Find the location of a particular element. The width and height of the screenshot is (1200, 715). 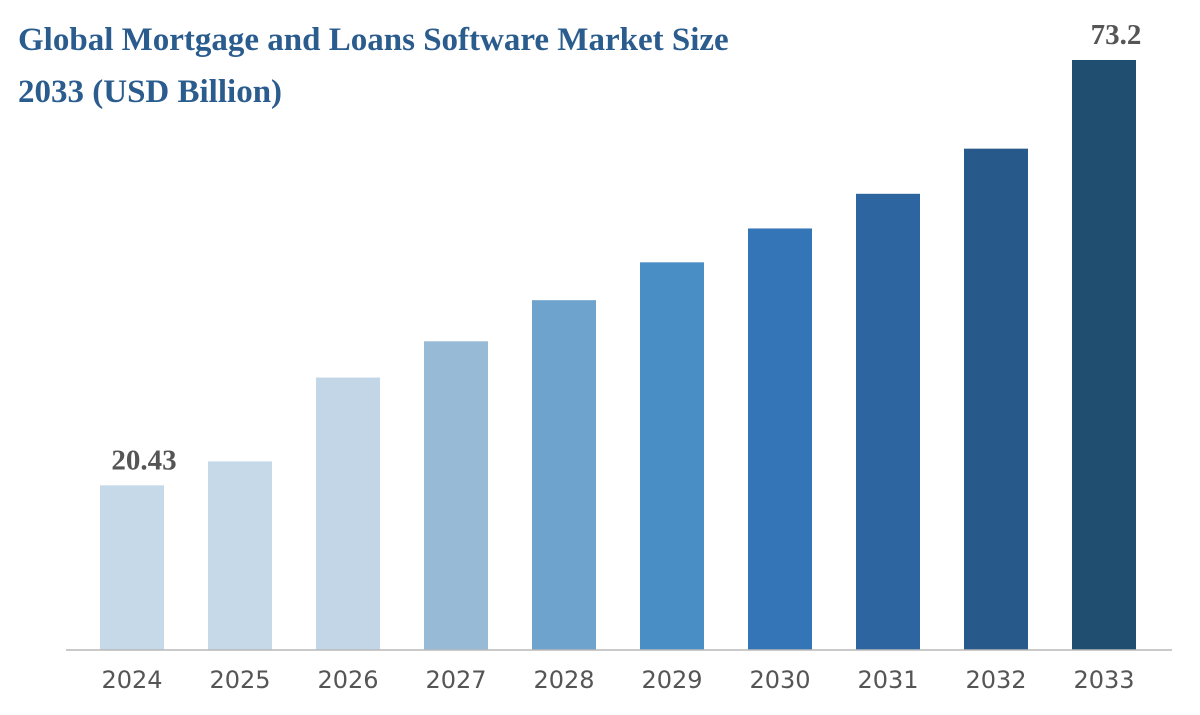

chart-title-line-2: 2033 (USD Billion) is located at coordinates (150, 92).